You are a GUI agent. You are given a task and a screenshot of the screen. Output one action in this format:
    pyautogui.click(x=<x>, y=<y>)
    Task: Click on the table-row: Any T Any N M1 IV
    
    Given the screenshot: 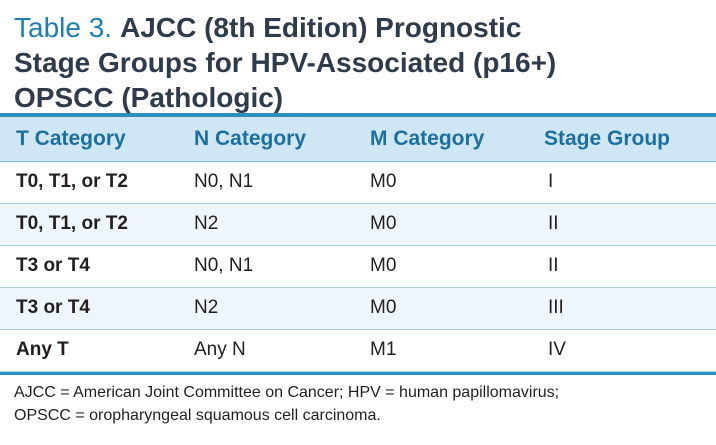 What is the action you would take?
    pyautogui.click(x=358, y=350)
    